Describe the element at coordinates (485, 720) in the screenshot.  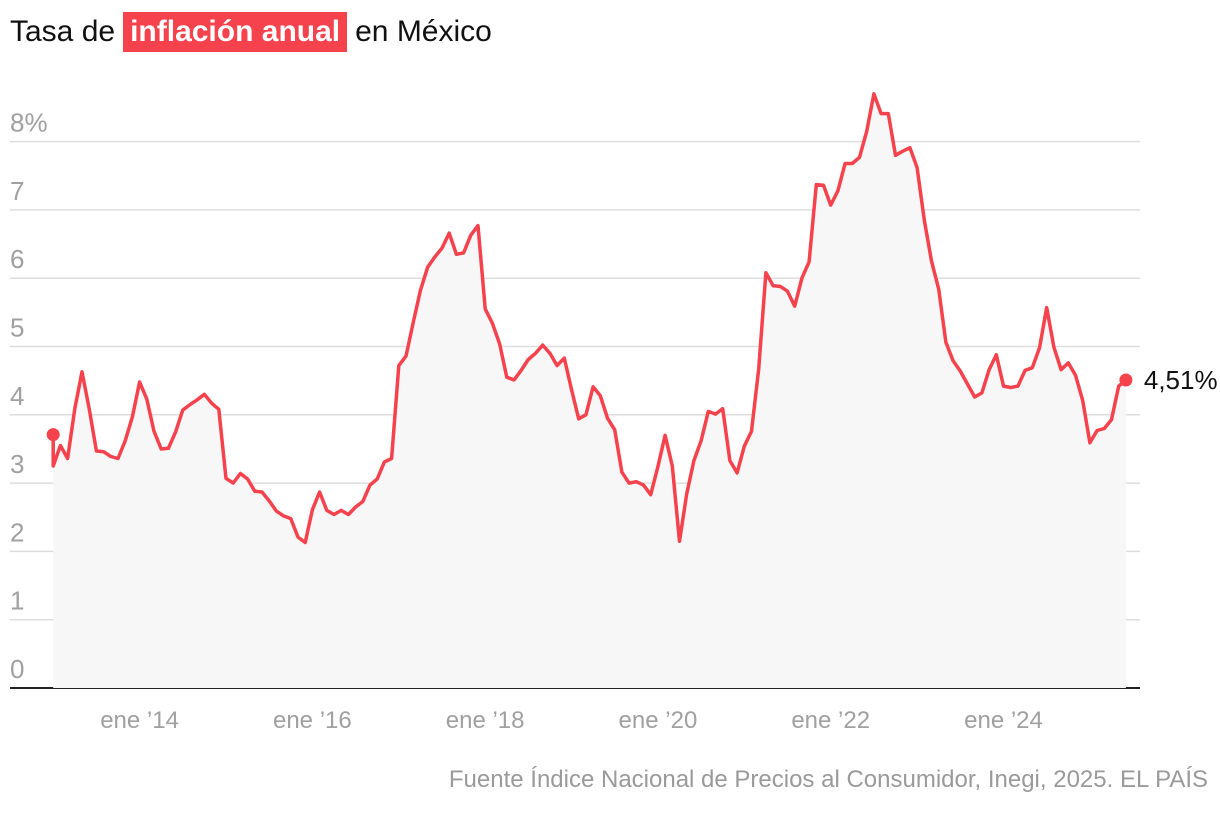
I see `x-tick-label: ene ’18` at that location.